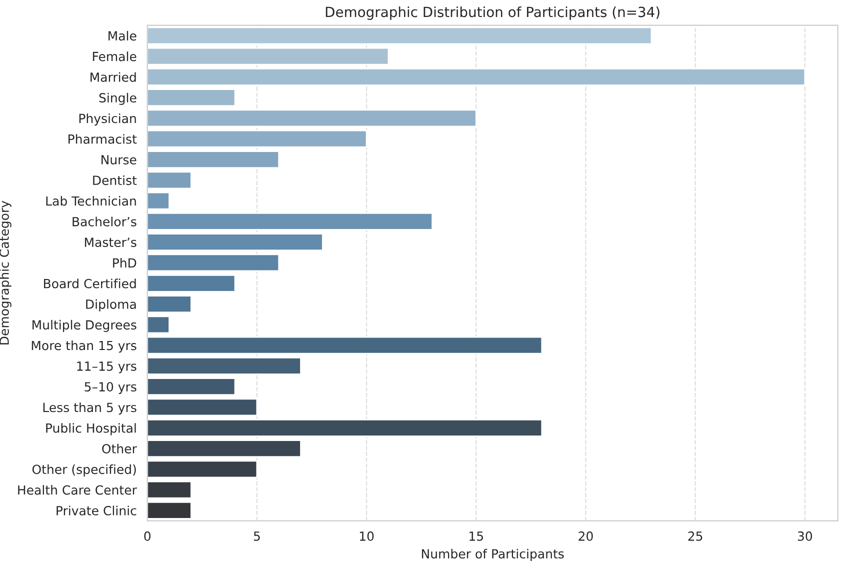 The height and width of the screenshot is (563, 842). Describe the element at coordinates (493, 554) in the screenshot. I see `x-axis-title: Number of Participants` at that location.